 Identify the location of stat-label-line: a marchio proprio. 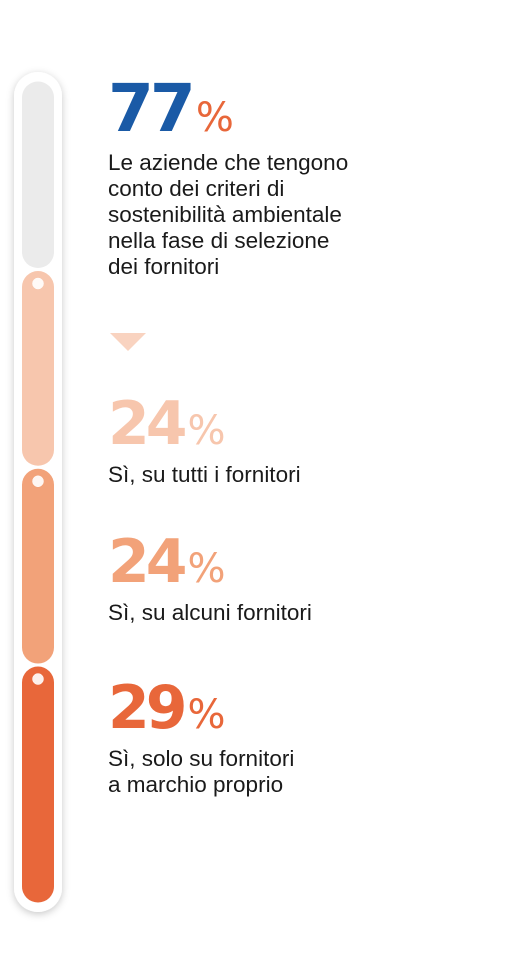
(196, 784).